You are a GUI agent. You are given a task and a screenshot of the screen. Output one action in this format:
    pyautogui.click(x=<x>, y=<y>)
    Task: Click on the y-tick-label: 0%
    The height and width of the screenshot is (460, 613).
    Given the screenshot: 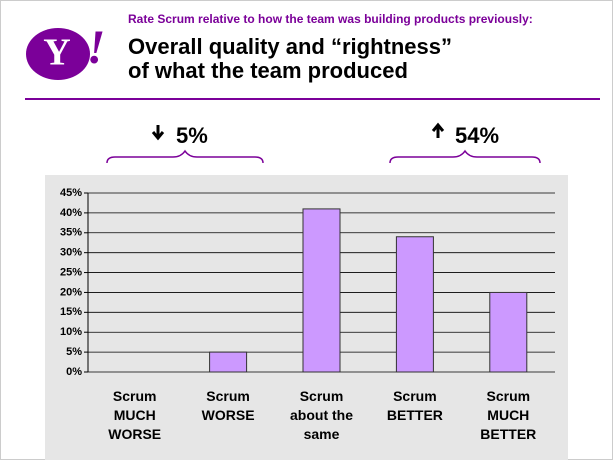 What is the action you would take?
    pyautogui.click(x=74, y=372)
    